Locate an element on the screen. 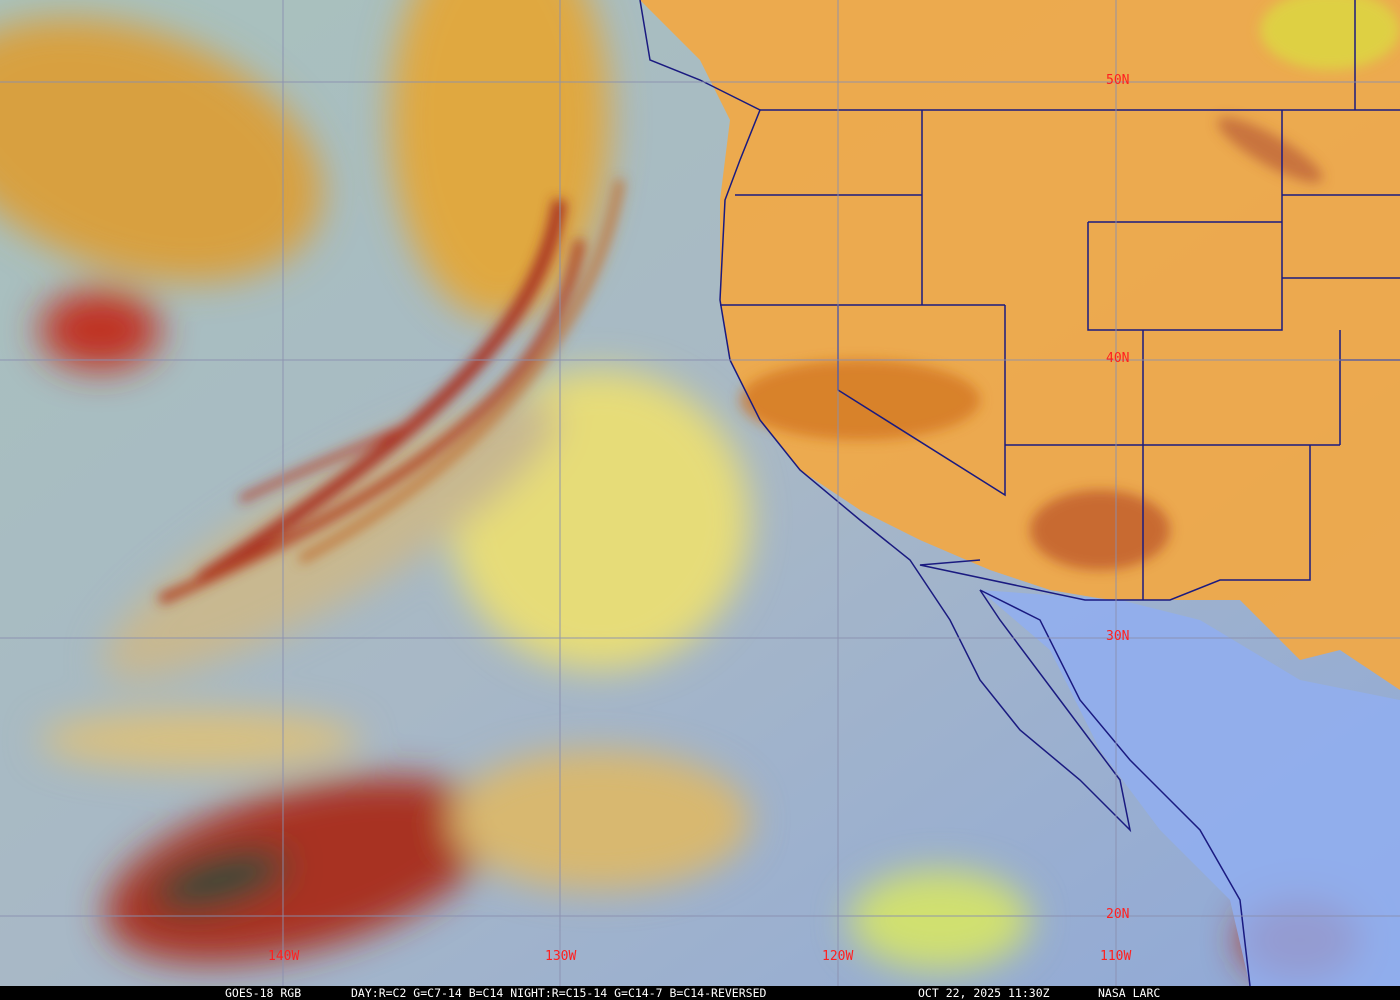 Image resolution: width=1400 pixels, height=1000 pixels. caption-datetime: OCT 22, 2025 11:30Z is located at coordinates (984, 993).